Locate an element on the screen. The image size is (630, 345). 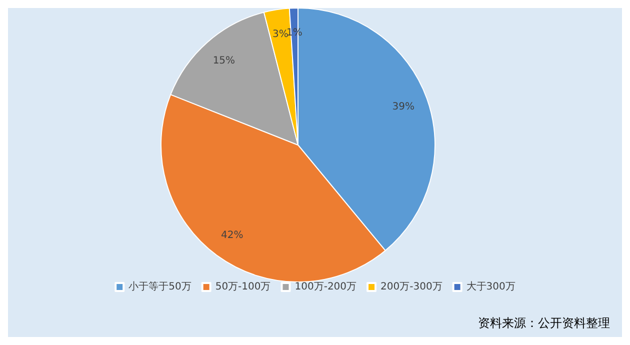
data-label: 15% is located at coordinates (224, 60).